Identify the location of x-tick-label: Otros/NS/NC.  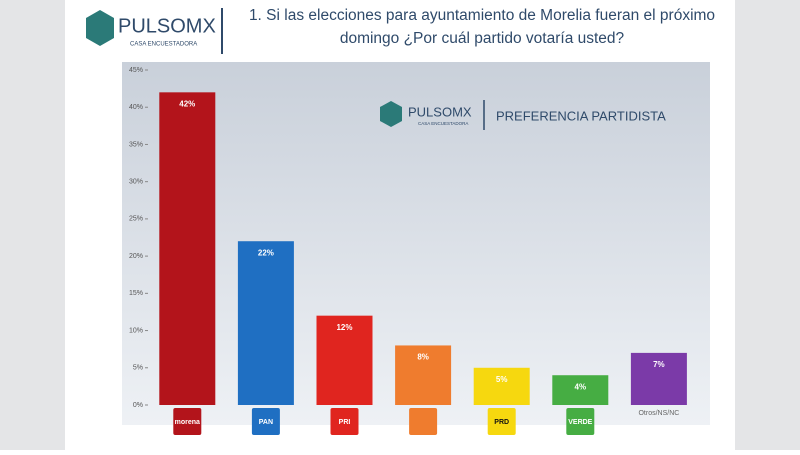
(658, 413).